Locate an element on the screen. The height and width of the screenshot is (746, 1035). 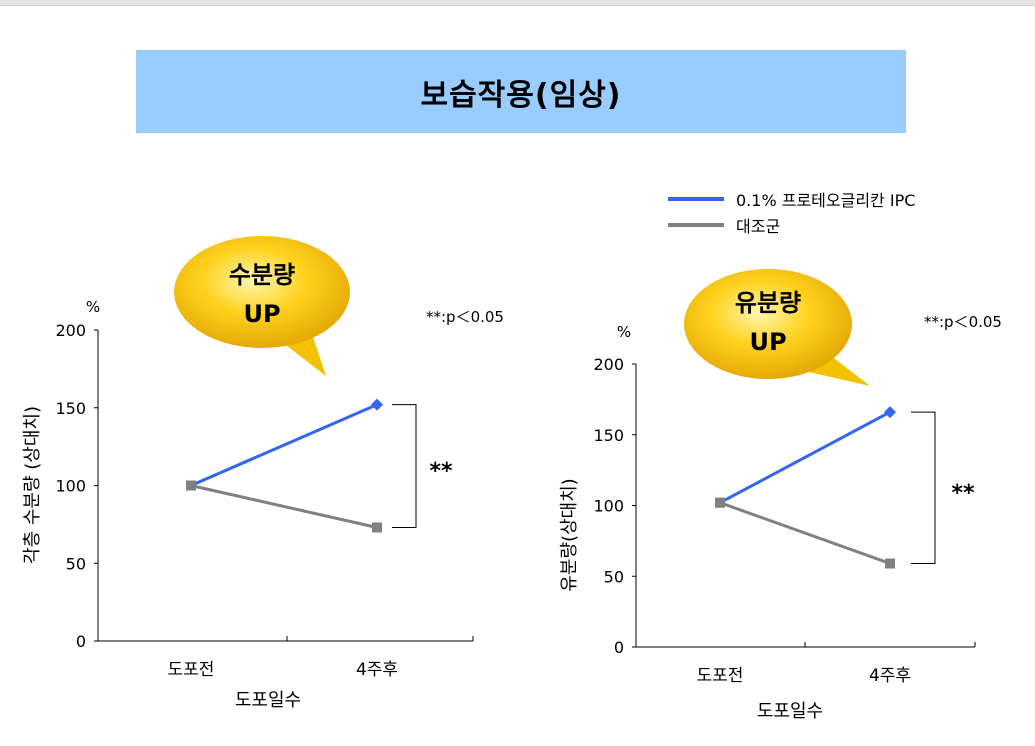
y-axis-title: 유분량(상대치) is located at coordinates (569, 534).